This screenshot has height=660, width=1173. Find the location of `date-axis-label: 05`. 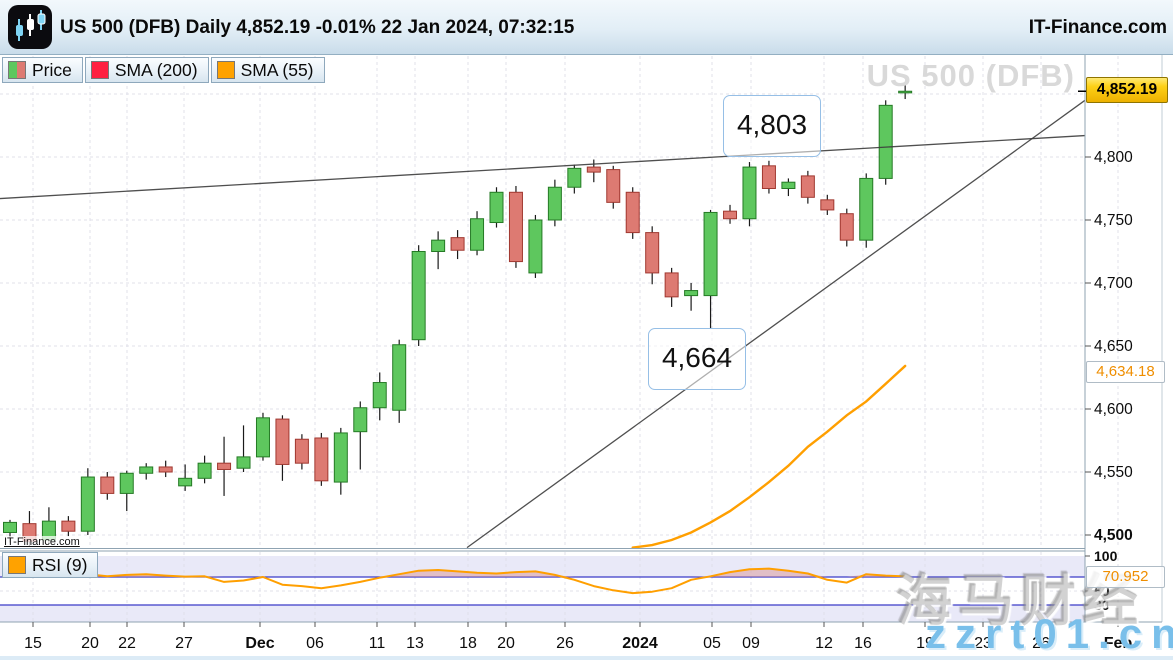

date-axis-label: 05 is located at coordinates (712, 643).